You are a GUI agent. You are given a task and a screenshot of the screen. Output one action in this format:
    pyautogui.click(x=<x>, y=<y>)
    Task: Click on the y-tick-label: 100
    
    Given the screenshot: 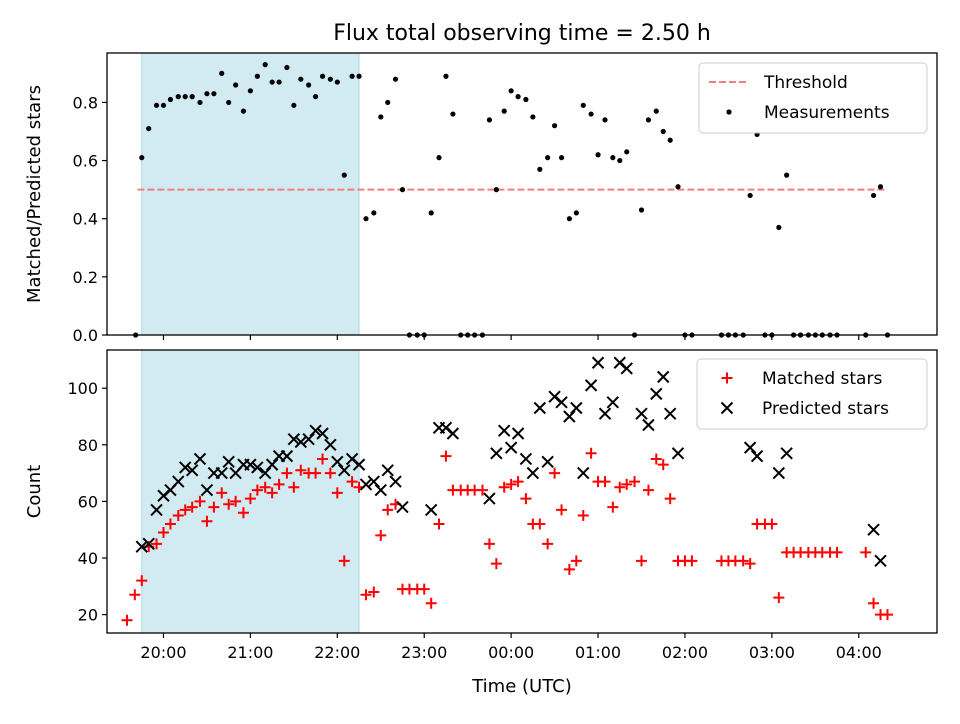 What is the action you would take?
    pyautogui.click(x=82, y=388)
    